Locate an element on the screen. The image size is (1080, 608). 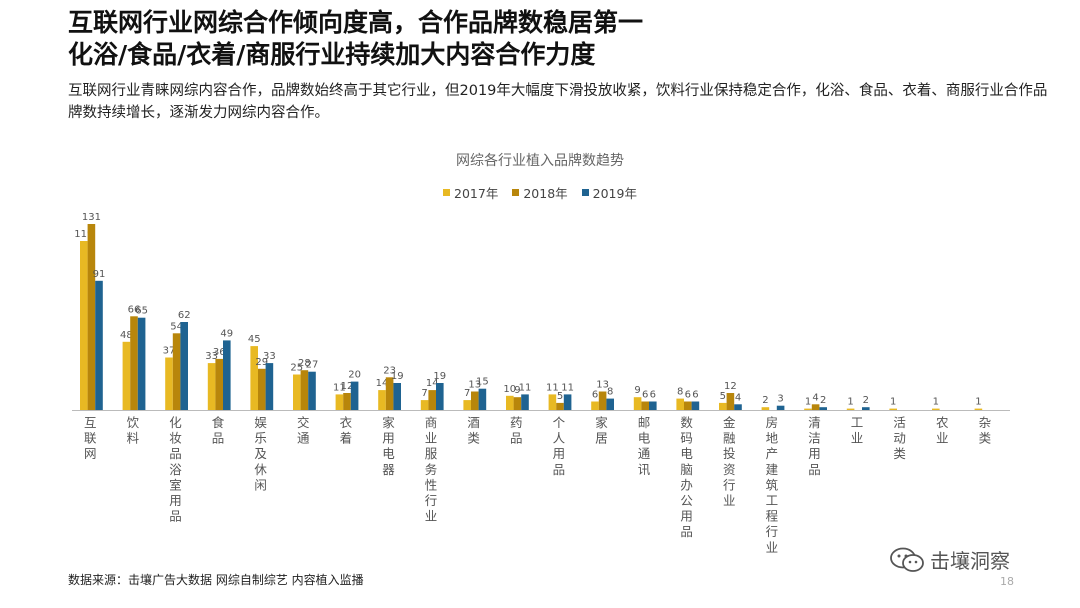
data-label-18-2: 2 is located at coordinates (866, 400).